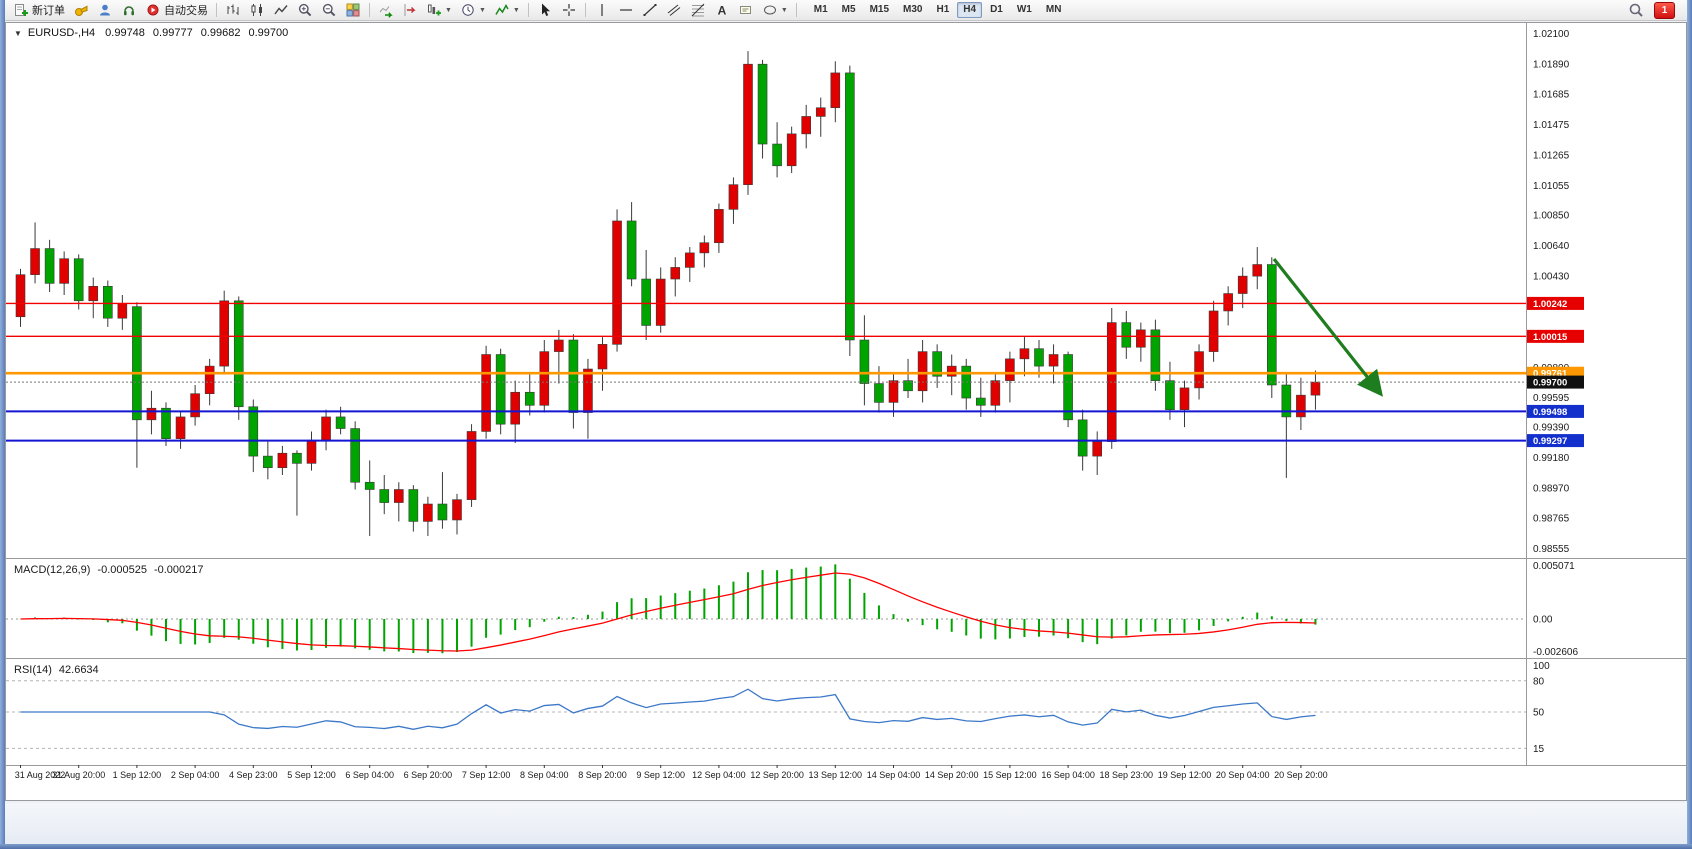 This screenshot has width=1692, height=849. Describe the element at coordinates (626, 10) in the screenshot. I see `horizontal-line-button` at that location.